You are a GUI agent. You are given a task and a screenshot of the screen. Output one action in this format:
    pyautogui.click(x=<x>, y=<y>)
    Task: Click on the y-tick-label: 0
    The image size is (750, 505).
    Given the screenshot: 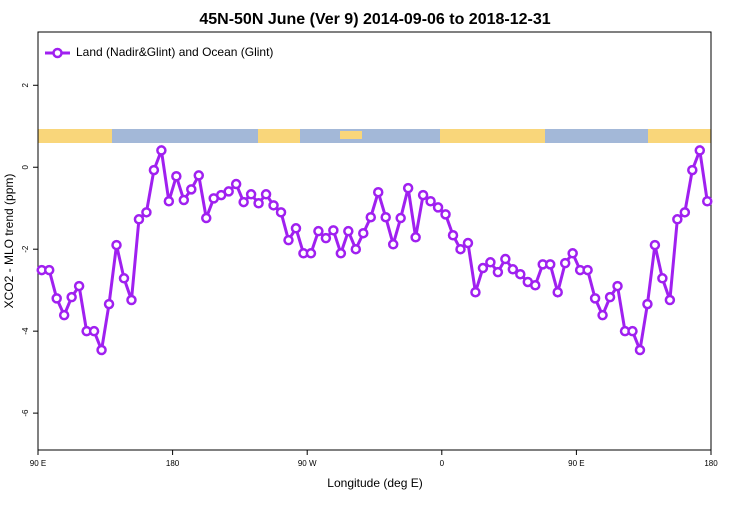 What is the action you would take?
    pyautogui.click(x=25, y=166)
    